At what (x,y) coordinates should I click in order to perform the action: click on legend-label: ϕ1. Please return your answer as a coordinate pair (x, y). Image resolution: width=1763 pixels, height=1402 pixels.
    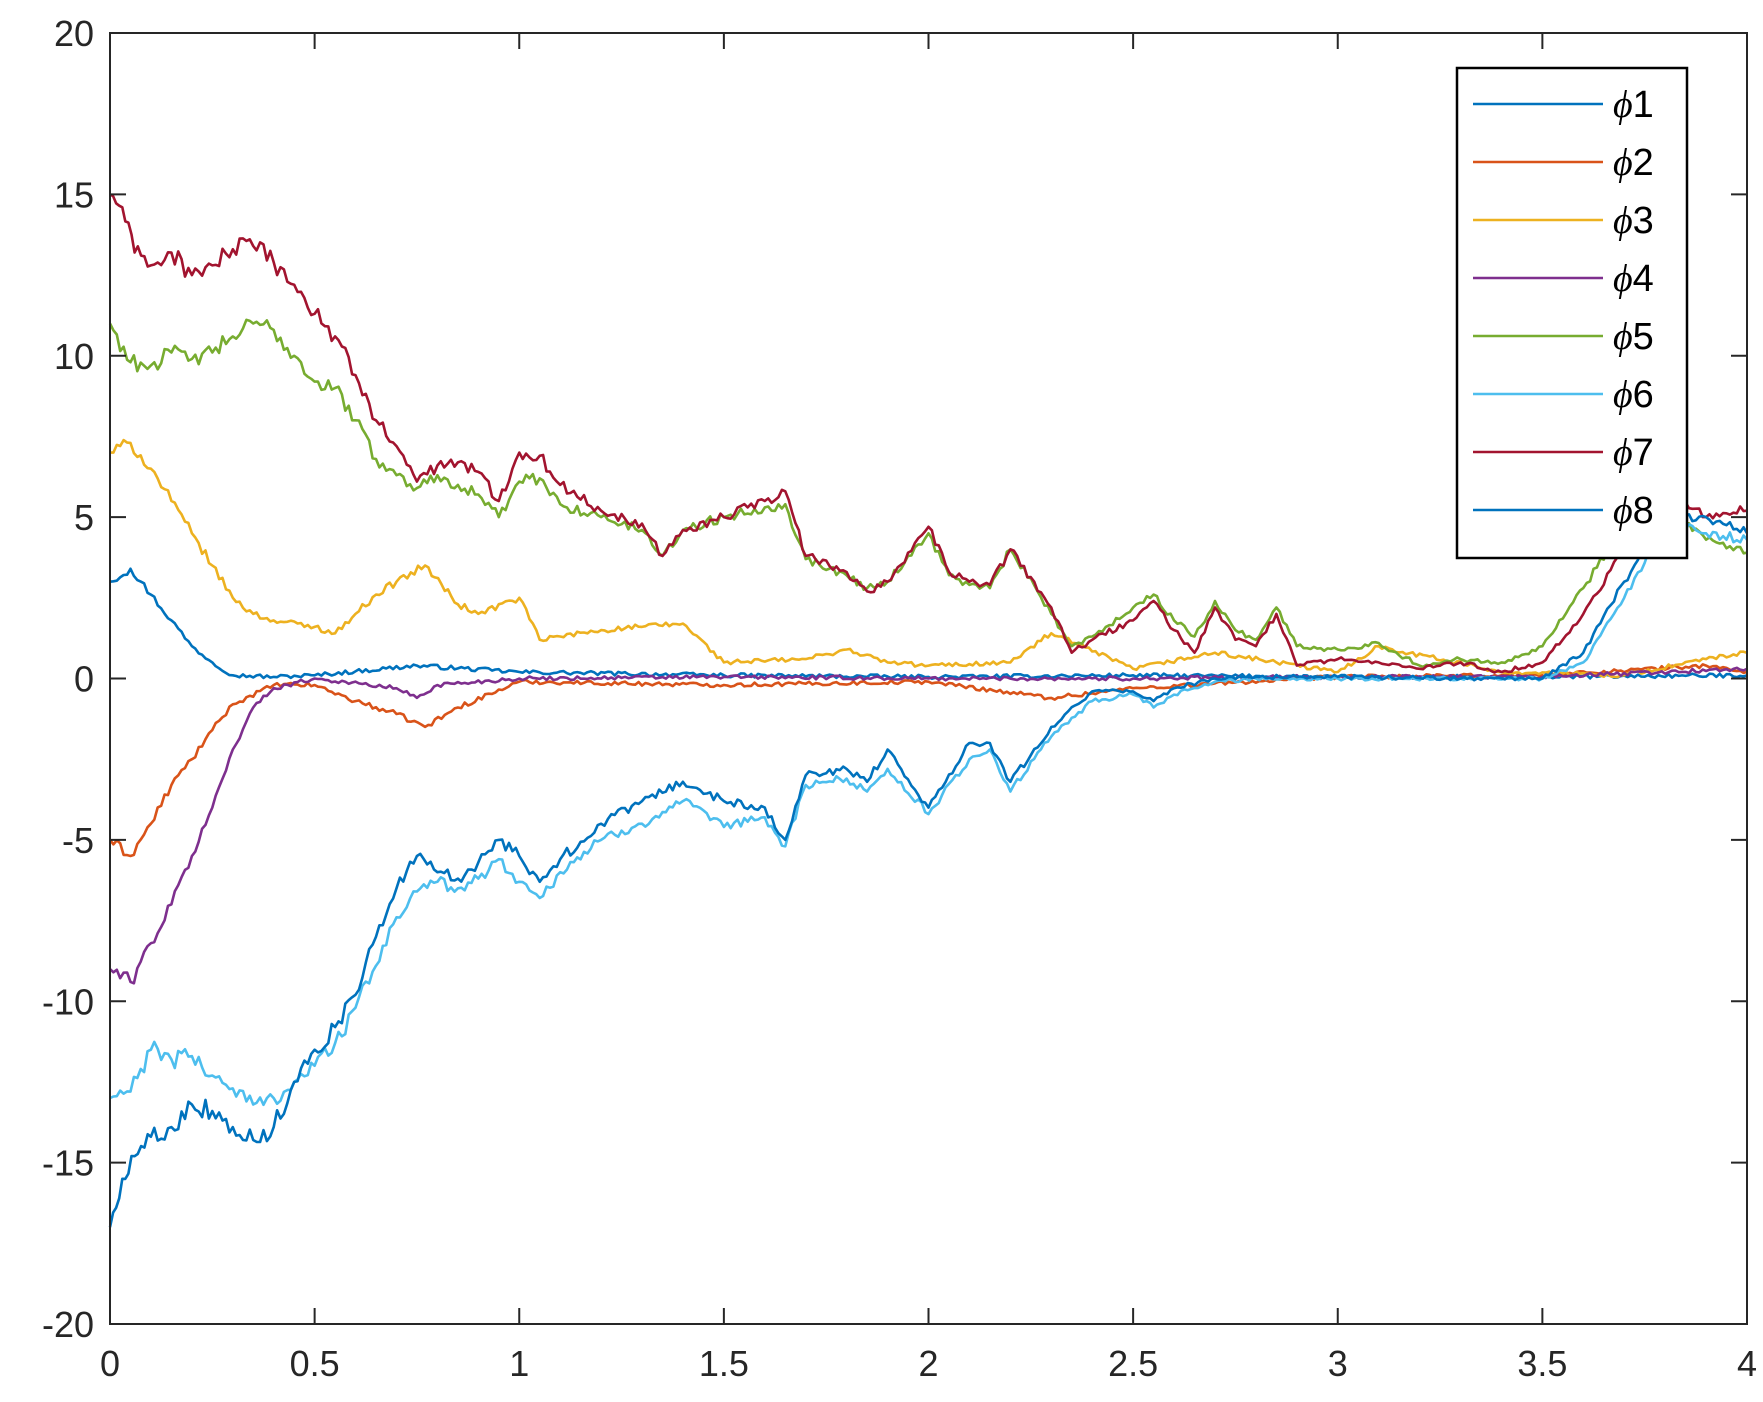
    Looking at the image, I should click on (1633, 105).